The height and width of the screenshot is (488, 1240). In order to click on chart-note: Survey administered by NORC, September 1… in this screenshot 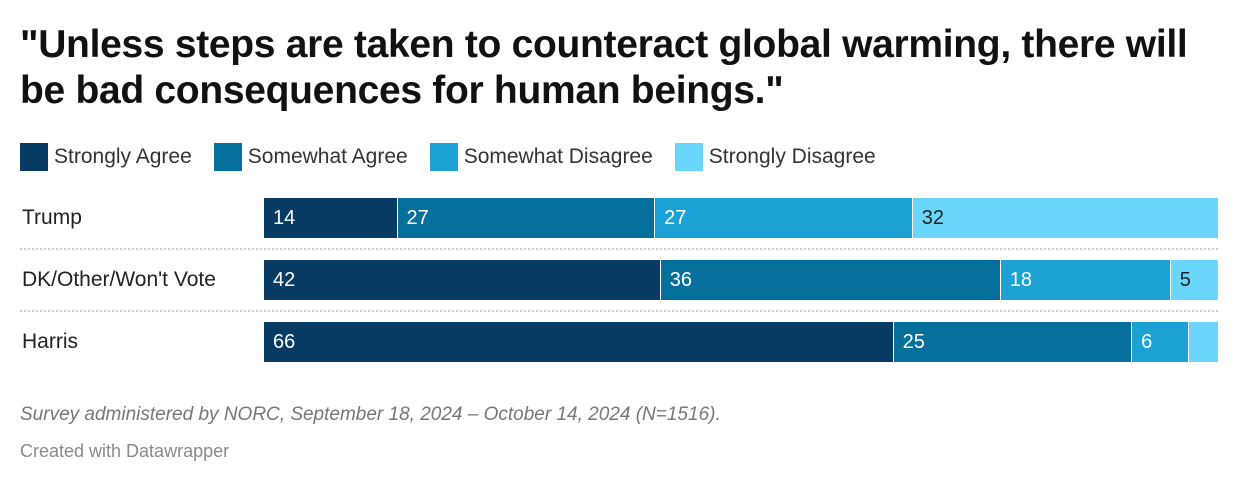, I will do `click(370, 414)`.